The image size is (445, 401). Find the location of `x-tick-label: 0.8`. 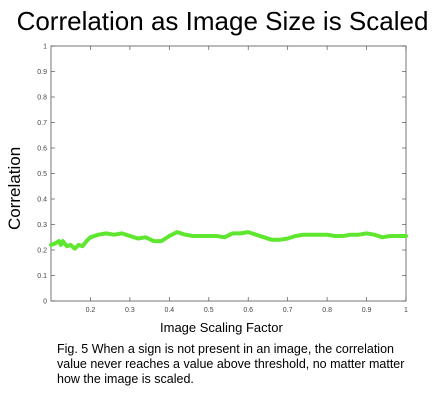

x-tick-label: 0.8 is located at coordinates (327, 310).